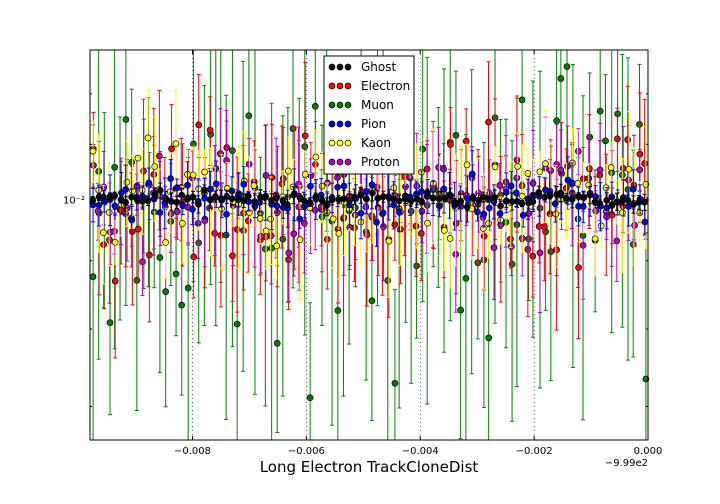 The height and width of the screenshot is (504, 720). What do you see at coordinates (385, 86) in the screenshot?
I see `legend-label: Electron` at bounding box center [385, 86].